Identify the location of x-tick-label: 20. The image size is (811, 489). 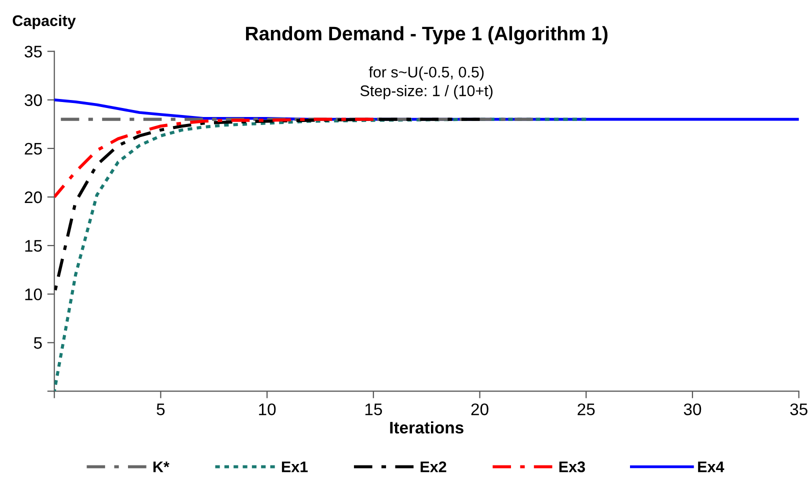
(479, 409).